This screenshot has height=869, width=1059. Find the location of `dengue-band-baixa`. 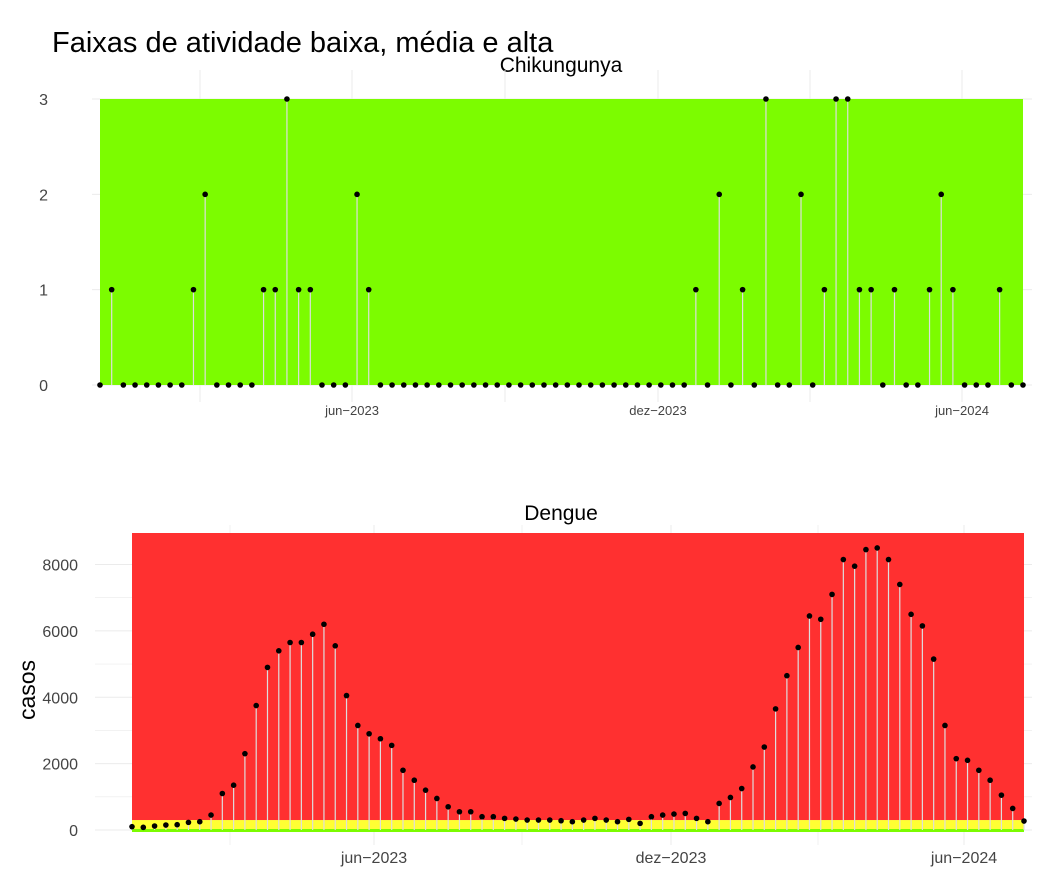

dengue-band-baixa is located at coordinates (578, 831).